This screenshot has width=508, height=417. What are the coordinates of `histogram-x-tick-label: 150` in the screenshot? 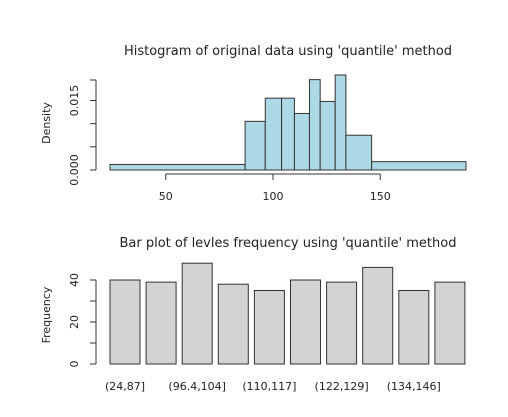 It's located at (380, 196).